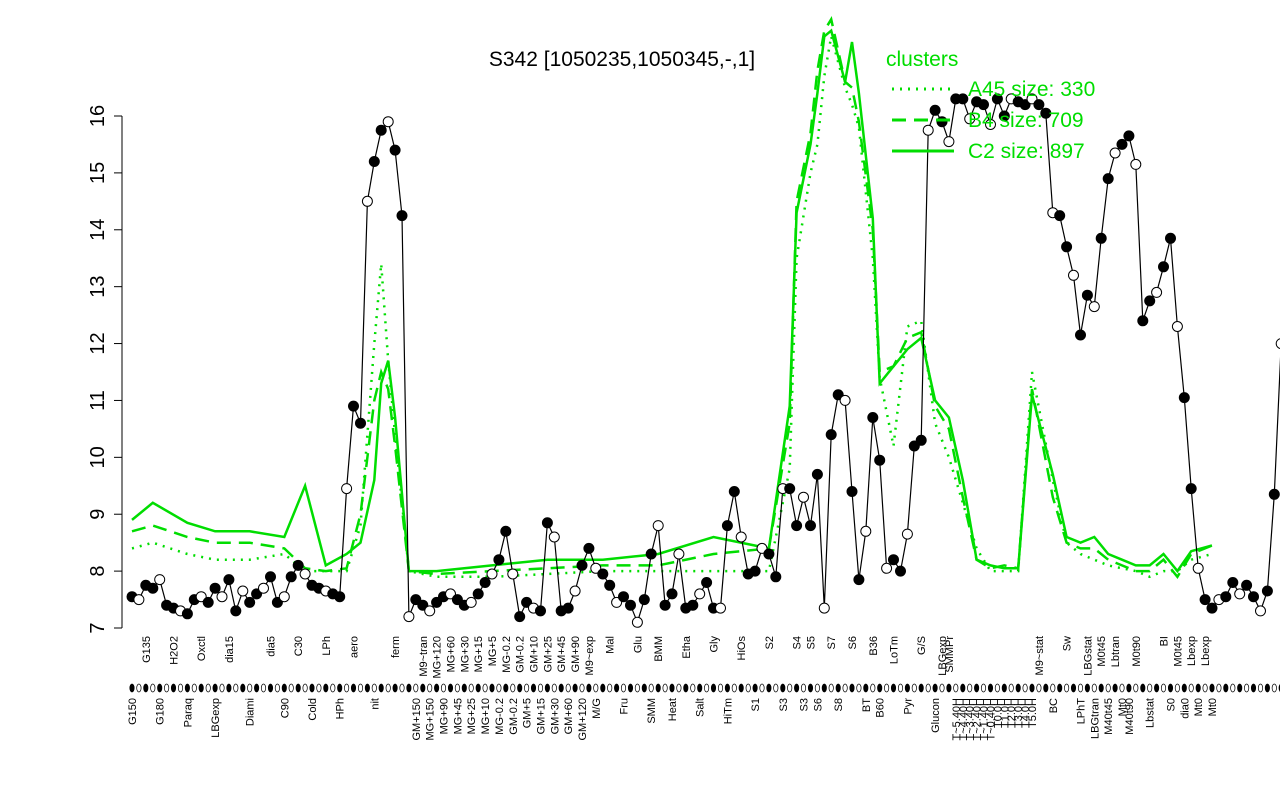 The image size is (1280, 800). Describe the element at coordinates (687, 647) in the screenshot. I see `x-tick-label: Etha` at that location.